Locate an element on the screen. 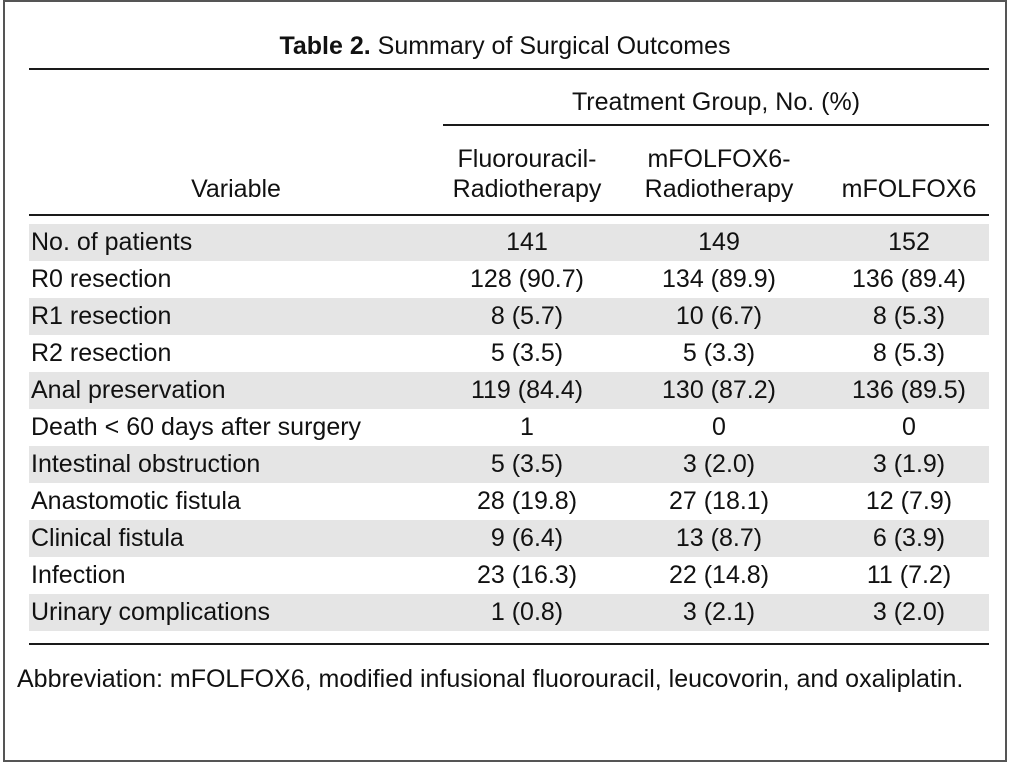 The image size is (1024, 768). cell-mfolfox6-radiotherapy: 5 (3.3) is located at coordinates (719, 353).